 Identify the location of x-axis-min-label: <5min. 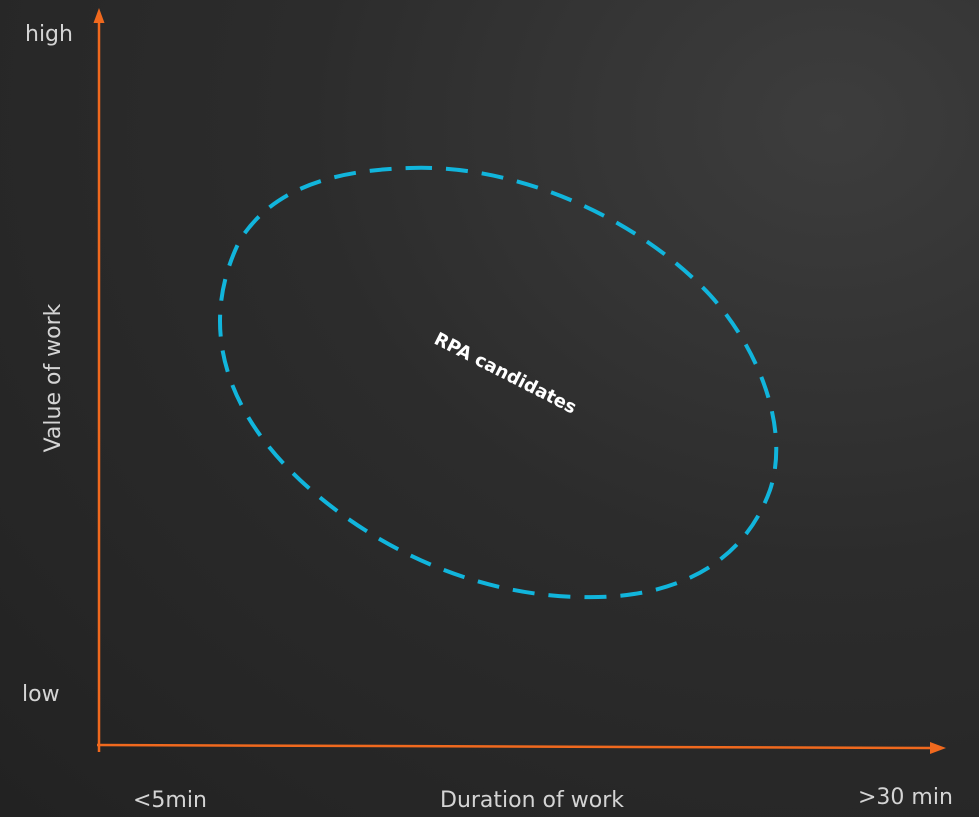
(170, 800).